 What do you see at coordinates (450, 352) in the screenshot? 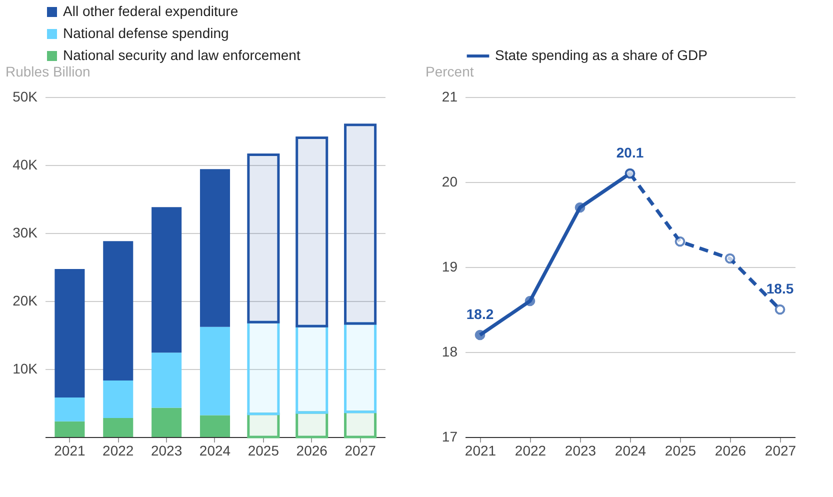
I see `y-tick-label: 18` at bounding box center [450, 352].